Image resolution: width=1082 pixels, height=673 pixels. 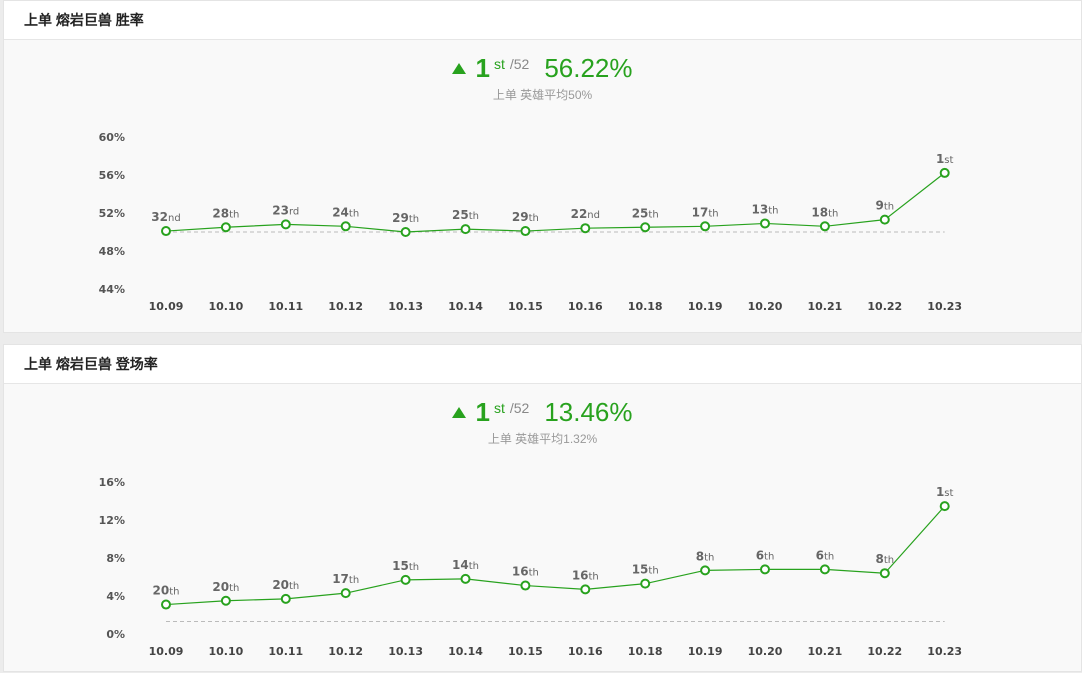 I want to click on rank-label: 29th, so click(x=405, y=218).